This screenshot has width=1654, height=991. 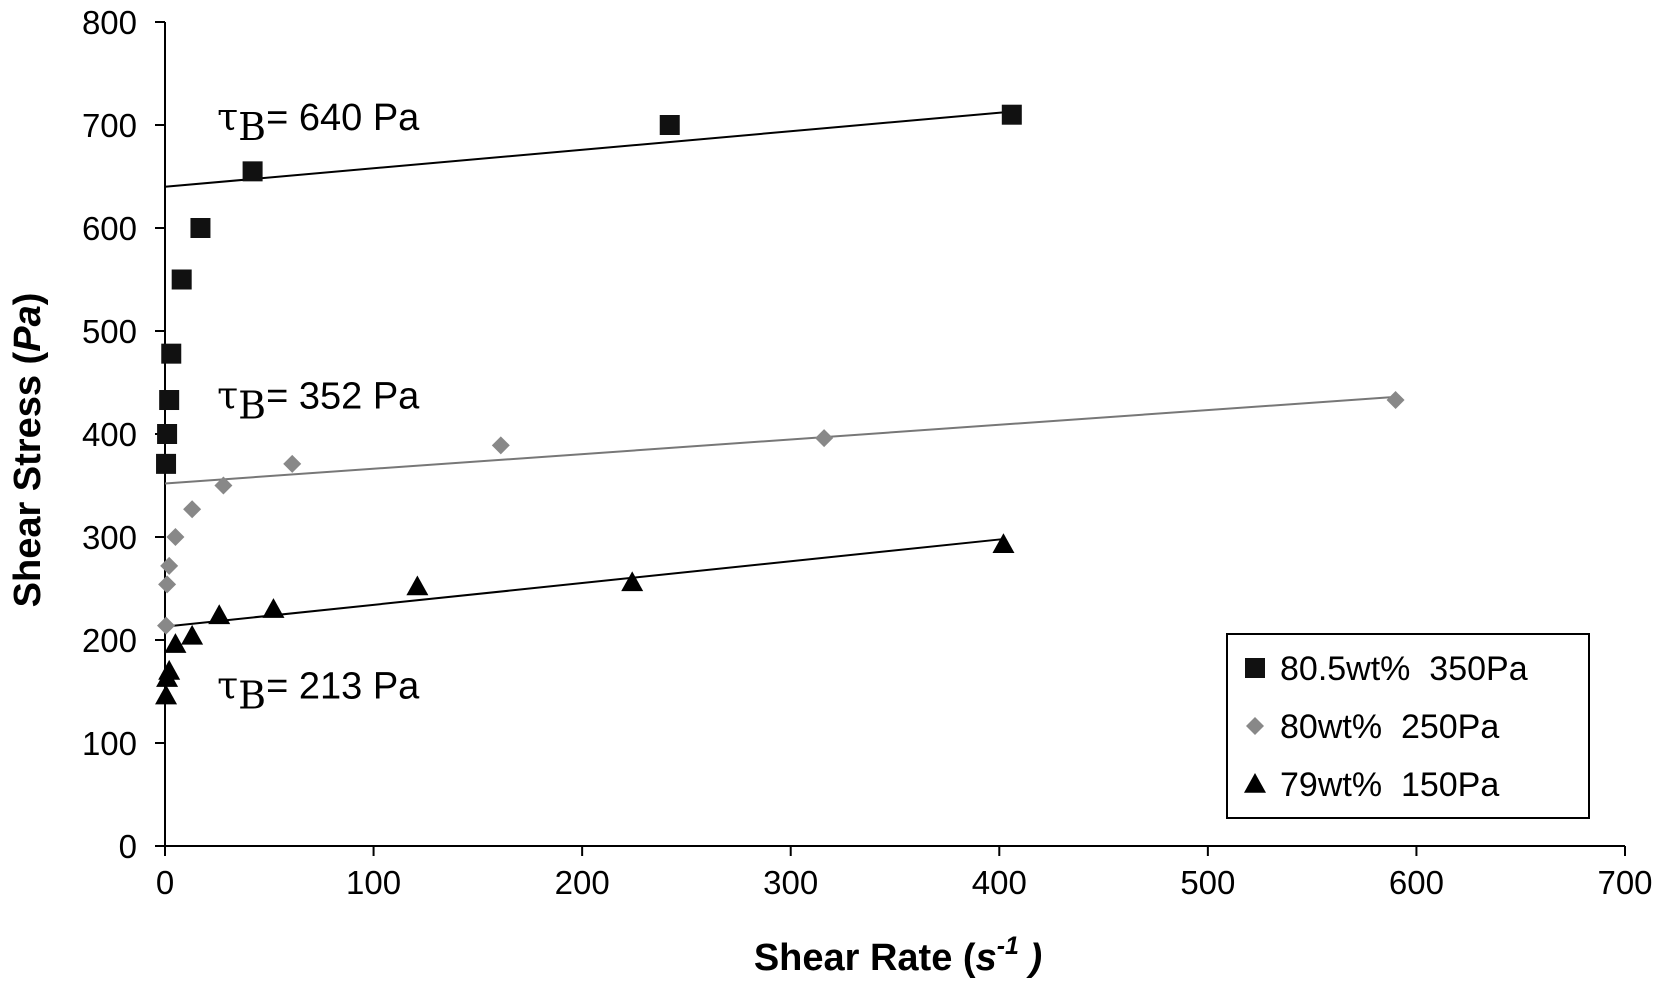 What do you see at coordinates (1255, 726) in the screenshot?
I see `legend-marker-diamond` at bounding box center [1255, 726].